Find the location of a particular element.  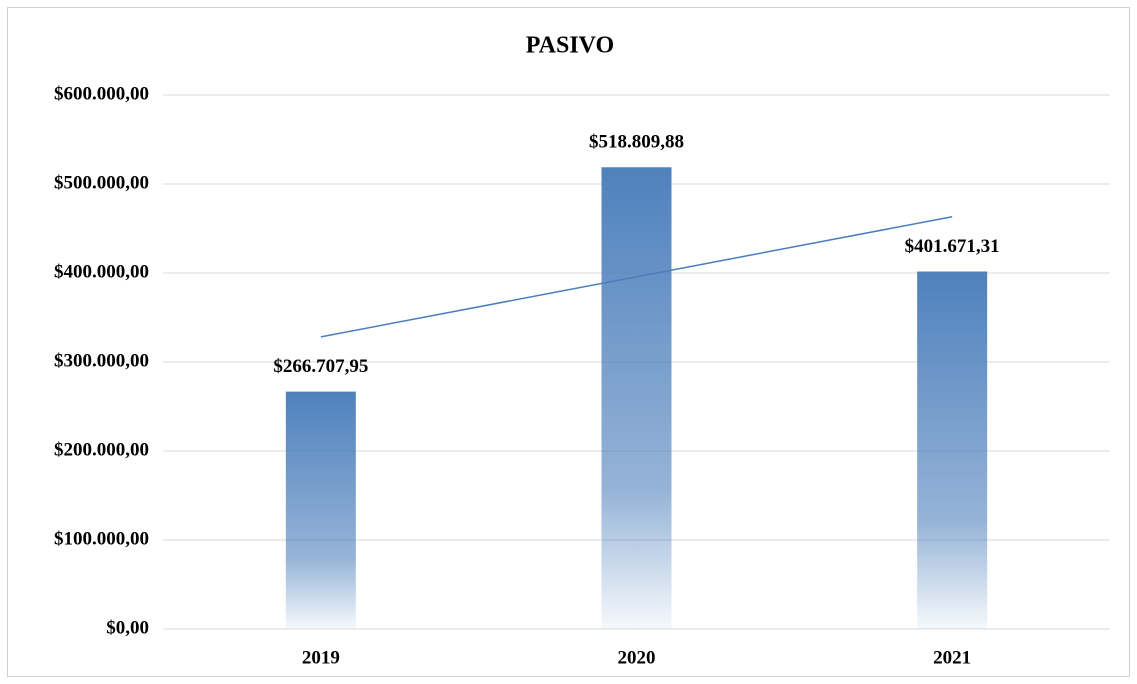

y-tick-label: $200.000,00 is located at coordinates (101, 449).